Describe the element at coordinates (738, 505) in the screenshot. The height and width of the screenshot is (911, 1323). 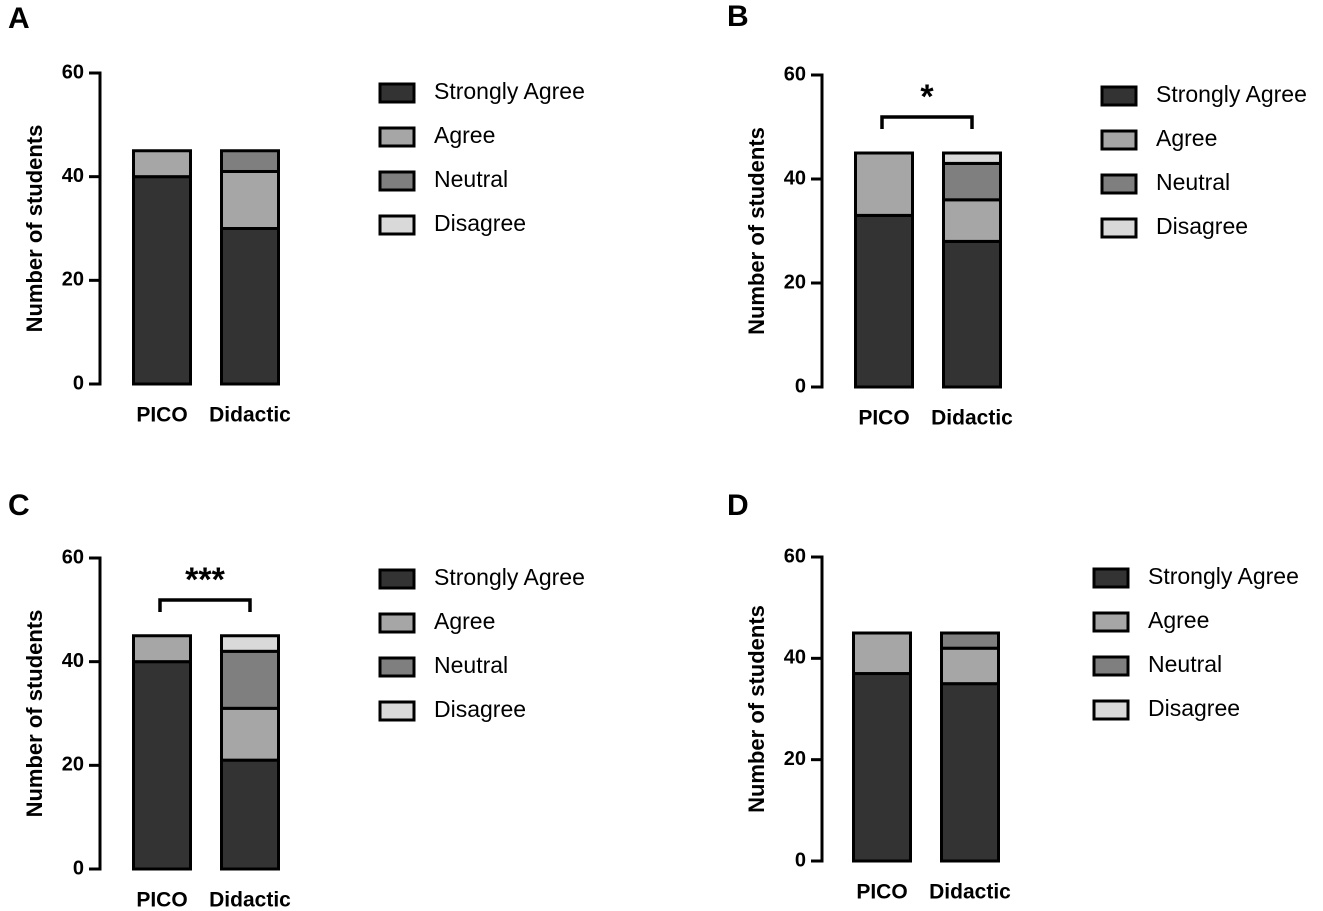
I see `panel-label: D` at that location.